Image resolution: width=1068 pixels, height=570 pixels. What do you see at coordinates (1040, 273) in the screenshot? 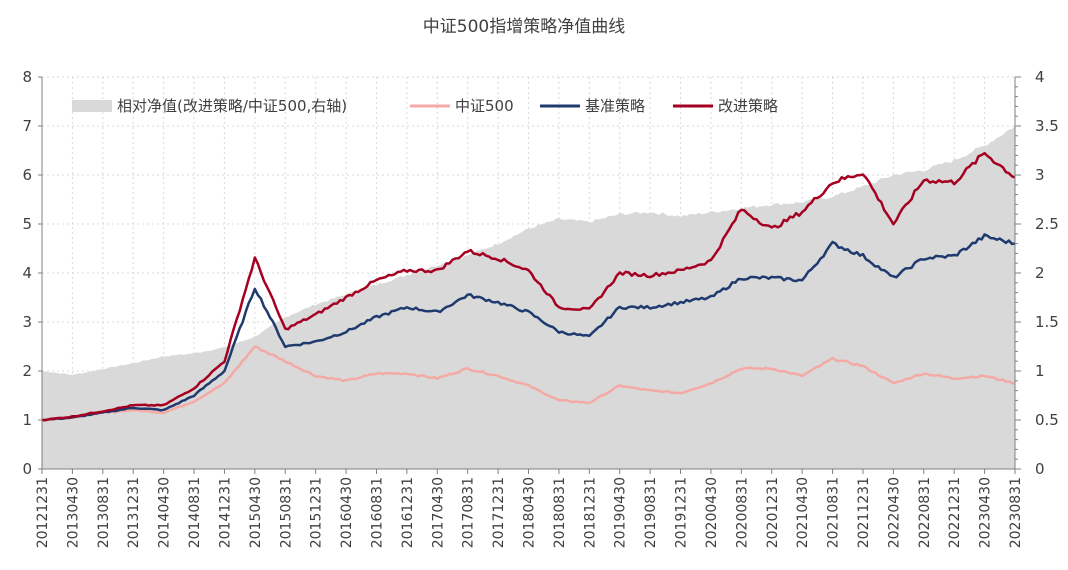
I see `y2-tick-label-4: 2` at bounding box center [1040, 273].